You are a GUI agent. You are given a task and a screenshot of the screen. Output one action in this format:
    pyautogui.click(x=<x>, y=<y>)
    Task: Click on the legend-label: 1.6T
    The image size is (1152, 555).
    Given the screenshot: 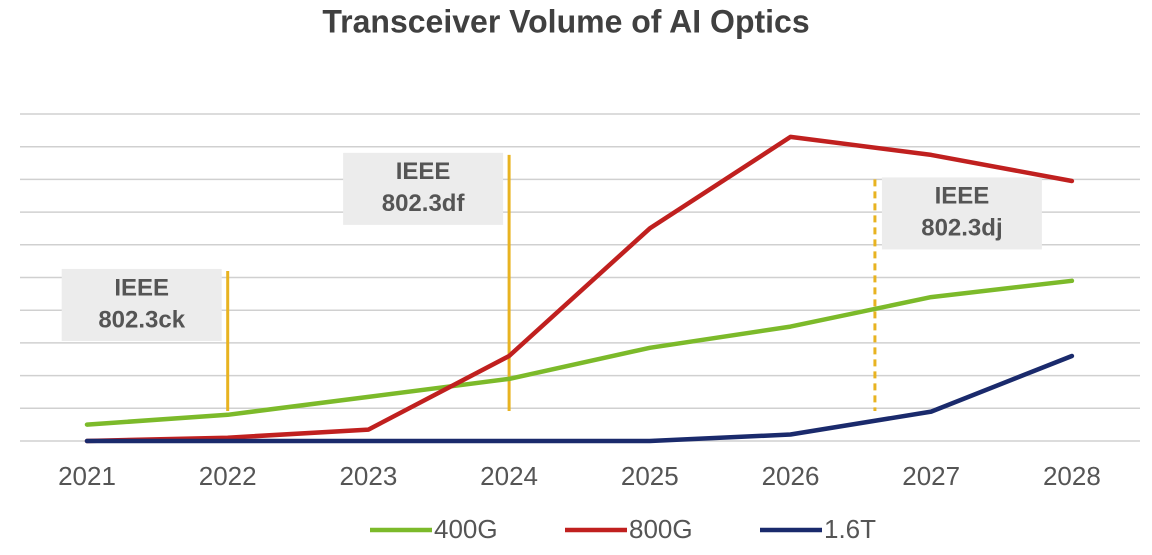 What is the action you would take?
    pyautogui.click(x=850, y=529)
    